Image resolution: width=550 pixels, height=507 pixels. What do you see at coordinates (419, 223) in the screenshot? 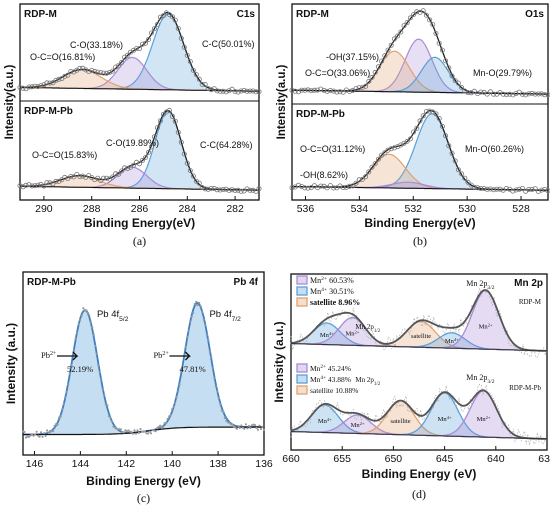
I see `x-axis-label: Binding Energy(eV)` at bounding box center [419, 223].